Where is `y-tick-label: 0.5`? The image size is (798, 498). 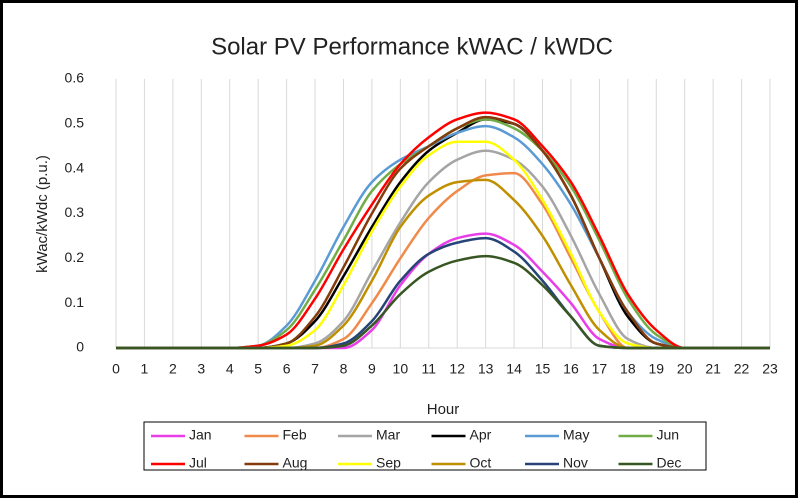 y-tick-label: 0.5 is located at coordinates (75, 123).